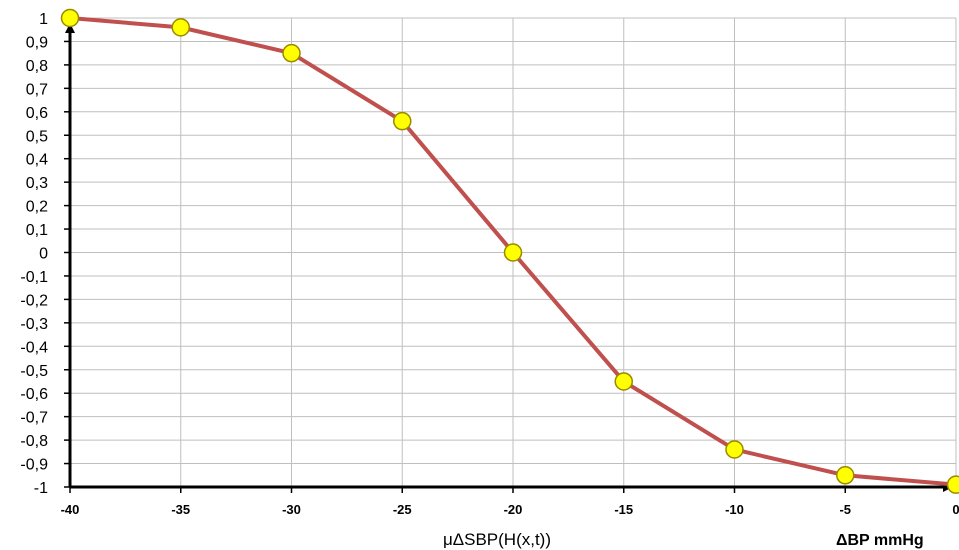 The width and height of the screenshot is (959, 550). What do you see at coordinates (37, 66) in the screenshot?
I see `y-tick-label: 0,8` at bounding box center [37, 66].